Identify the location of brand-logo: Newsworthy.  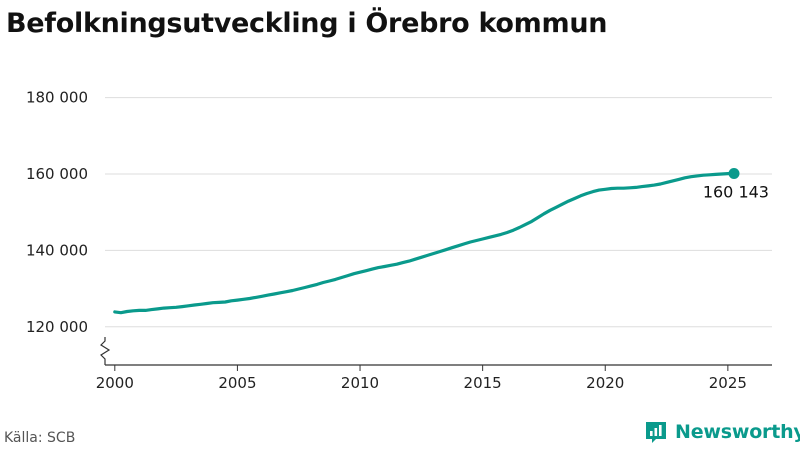
(722, 432).